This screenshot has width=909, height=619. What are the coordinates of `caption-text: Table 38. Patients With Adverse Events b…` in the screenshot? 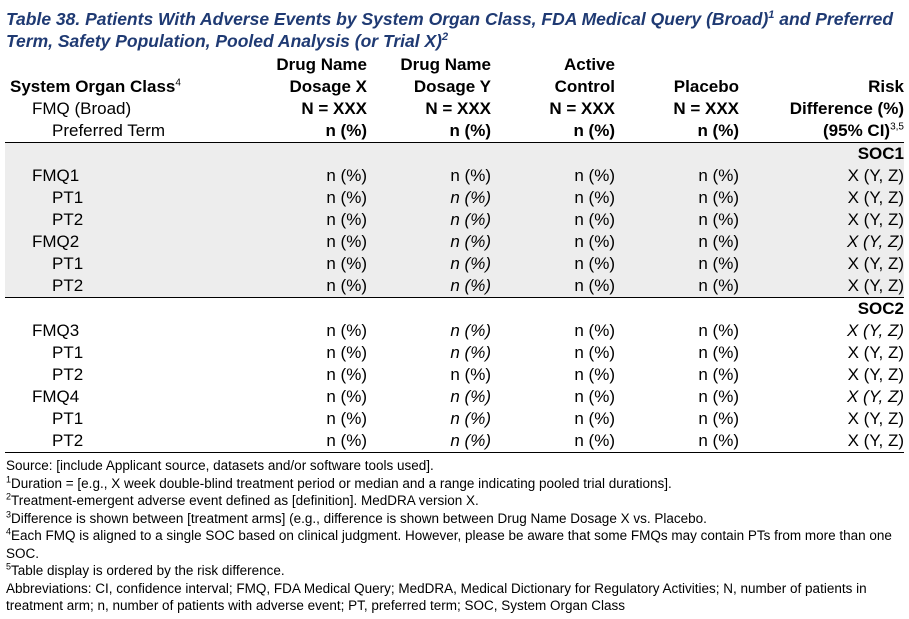 It's located at (387, 19).